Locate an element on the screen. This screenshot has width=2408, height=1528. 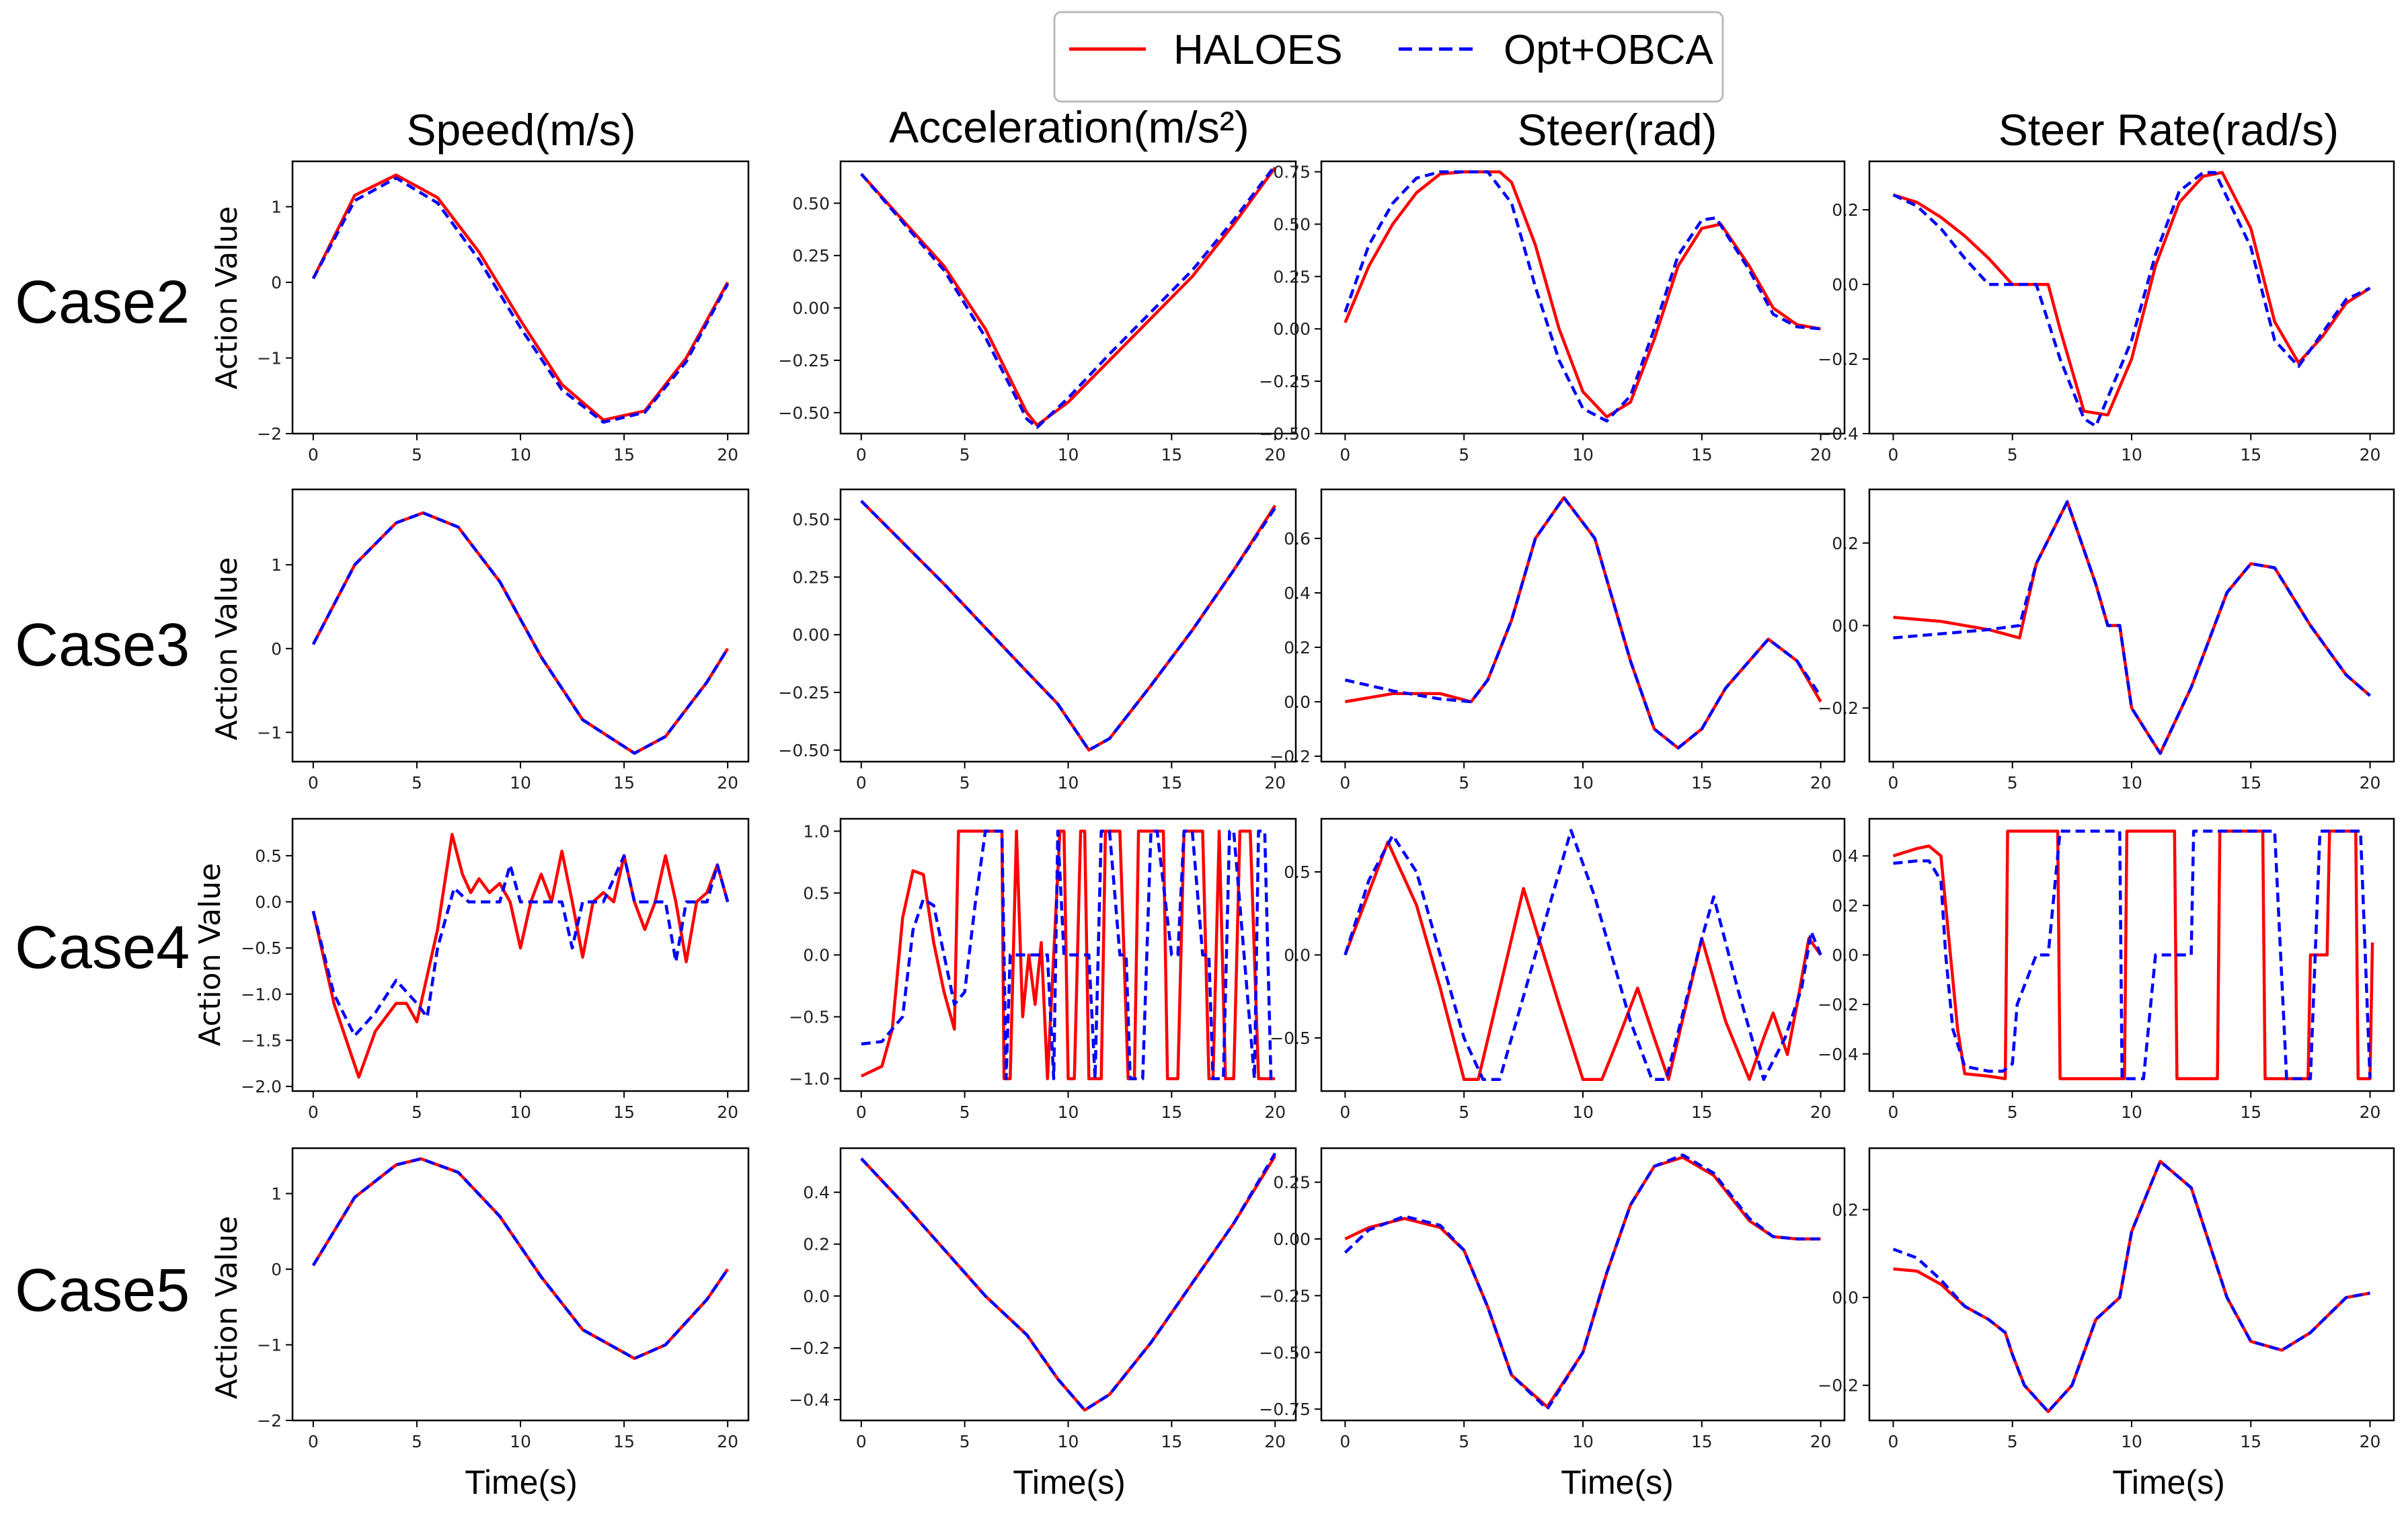
panel-case2-steer-rate: 0 5 10 15 20 −0.4 −0.2 0.0 0.2 is located at coordinates (2106, 312).